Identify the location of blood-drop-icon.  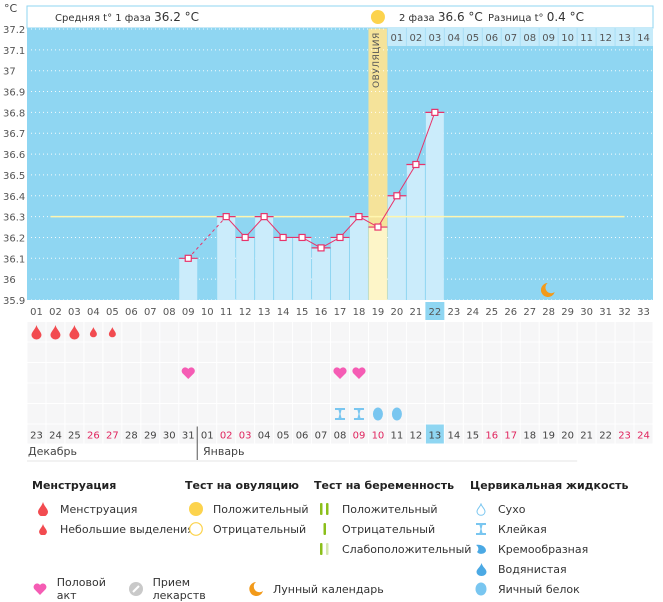
(43, 509).